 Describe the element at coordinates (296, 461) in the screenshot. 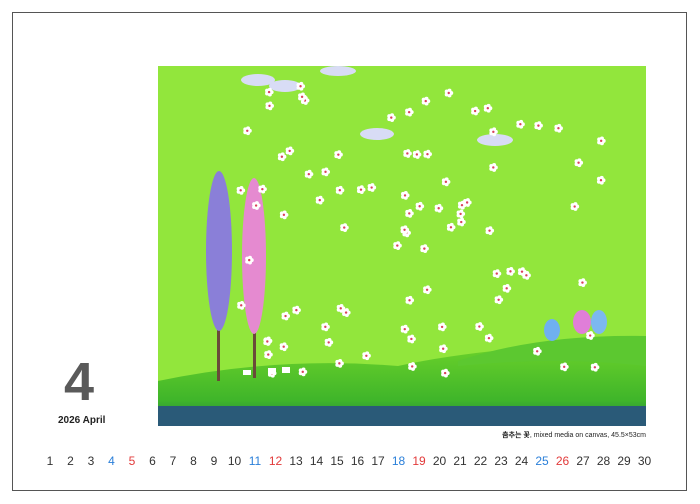

I see `day-13: 13` at that location.